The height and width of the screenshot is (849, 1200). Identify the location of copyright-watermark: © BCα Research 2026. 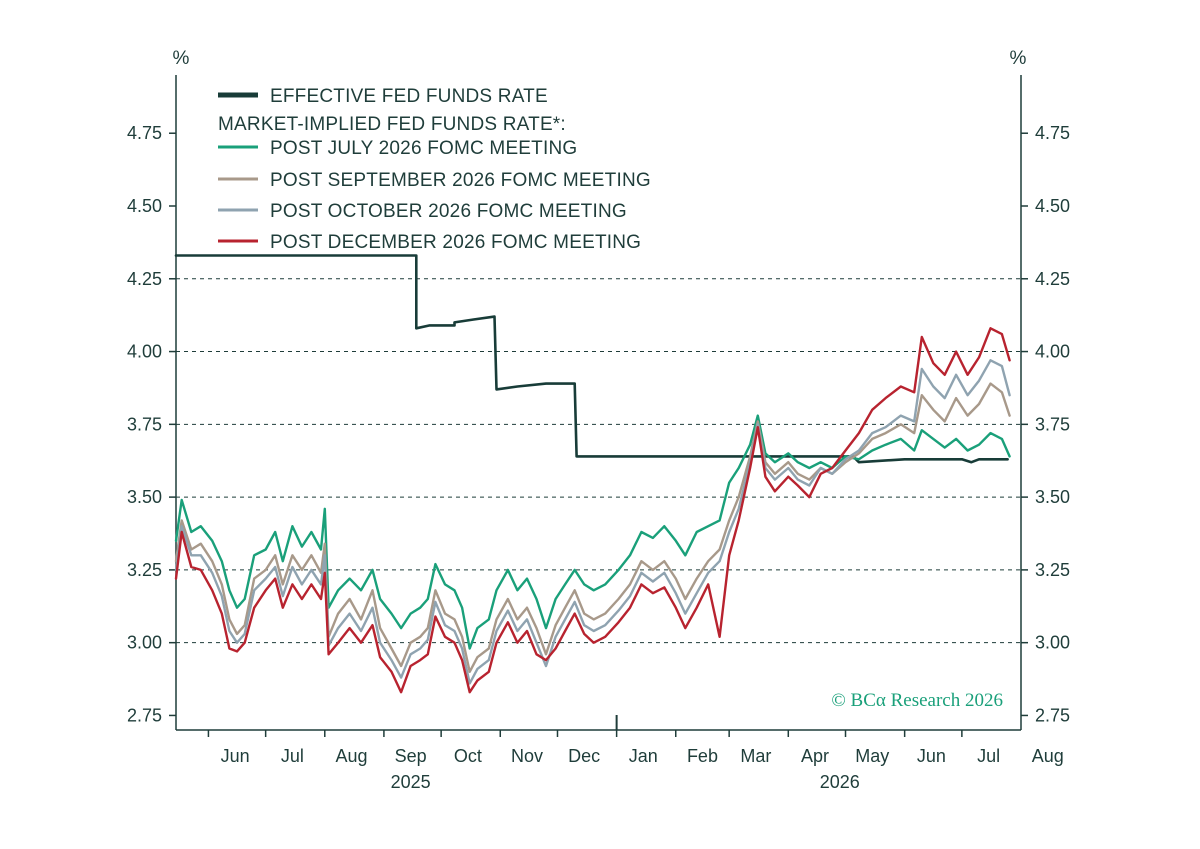
(917, 700).